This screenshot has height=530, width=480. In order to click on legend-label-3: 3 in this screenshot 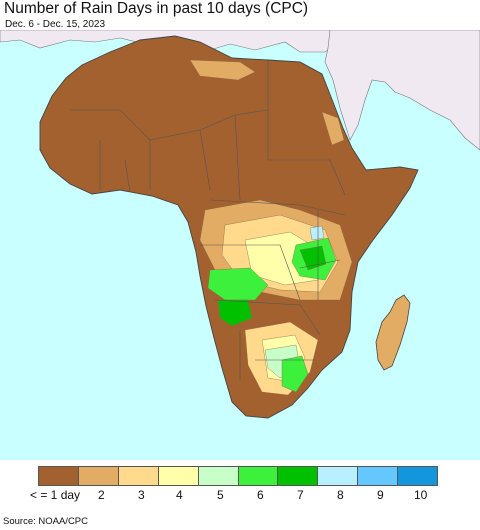, I will do `click(141, 495)`.